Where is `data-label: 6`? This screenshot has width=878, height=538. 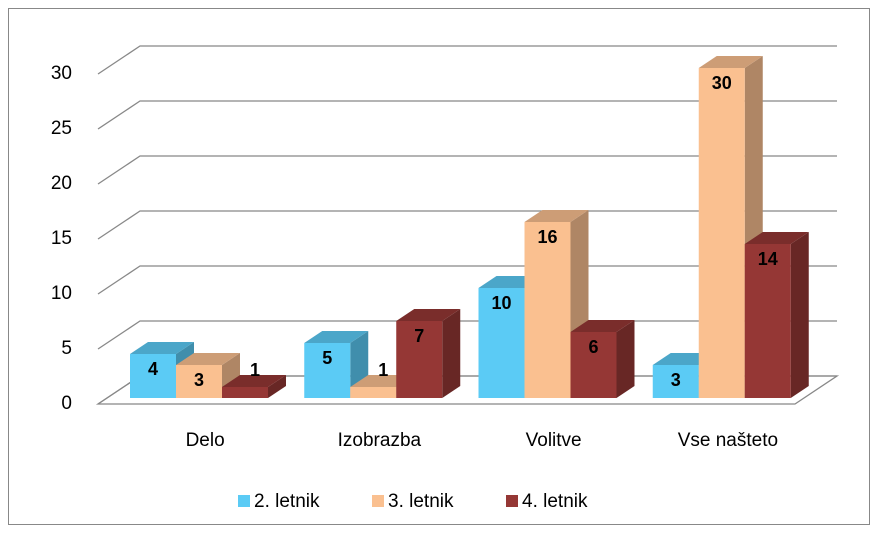
data-label: 6 is located at coordinates (593, 347).